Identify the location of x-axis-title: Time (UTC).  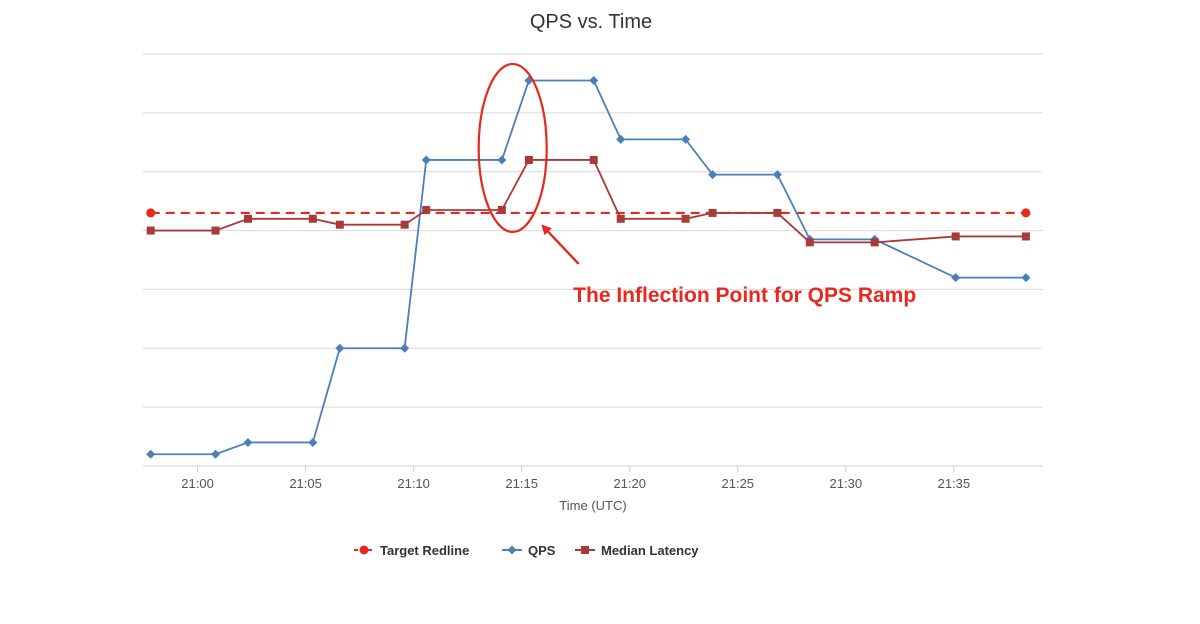
(592, 505).